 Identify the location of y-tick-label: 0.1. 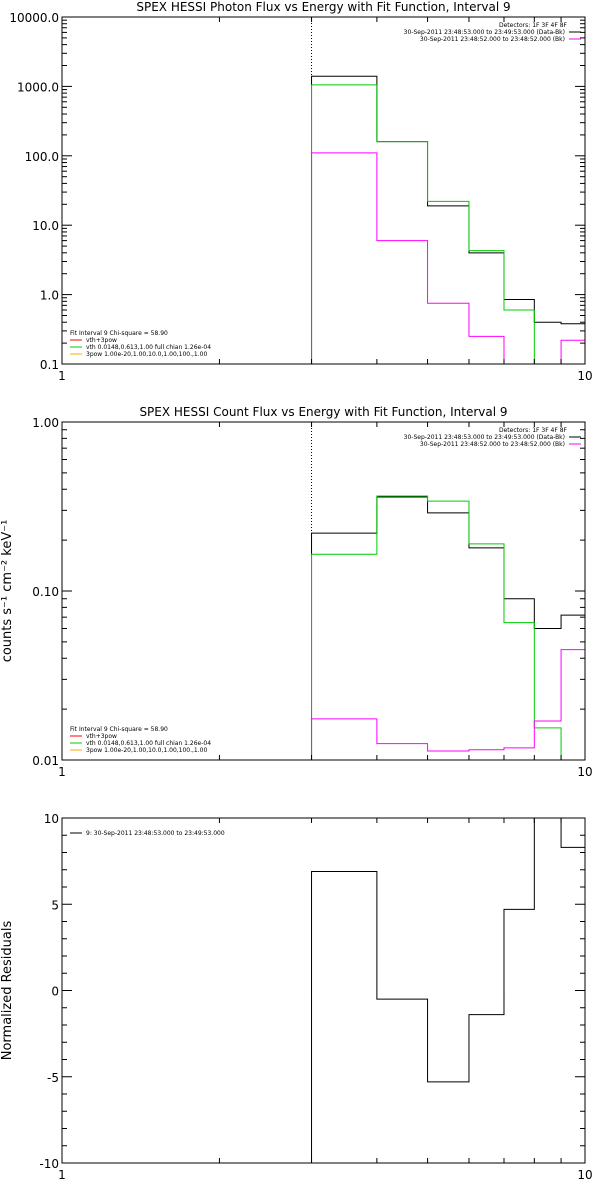
(49, 365).